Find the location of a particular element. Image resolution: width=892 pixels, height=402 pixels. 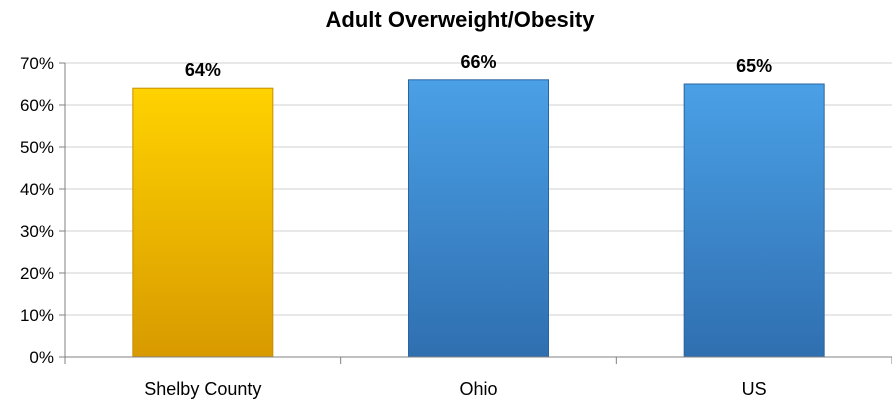

category-label: US is located at coordinates (754, 389).